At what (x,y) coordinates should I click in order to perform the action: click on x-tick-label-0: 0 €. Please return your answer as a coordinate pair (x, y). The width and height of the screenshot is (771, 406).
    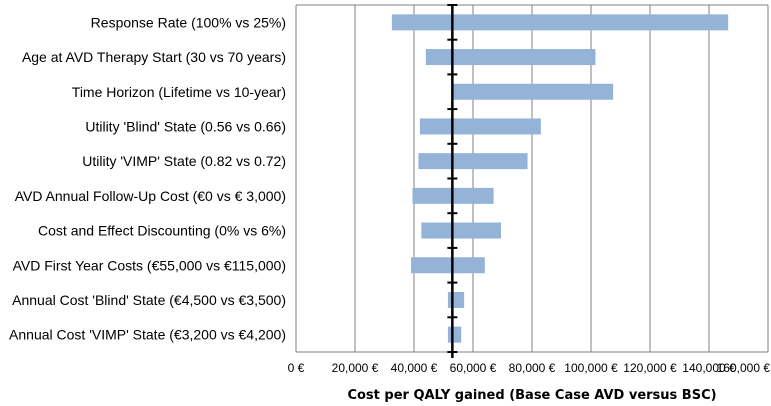
    Looking at the image, I should click on (296, 368).